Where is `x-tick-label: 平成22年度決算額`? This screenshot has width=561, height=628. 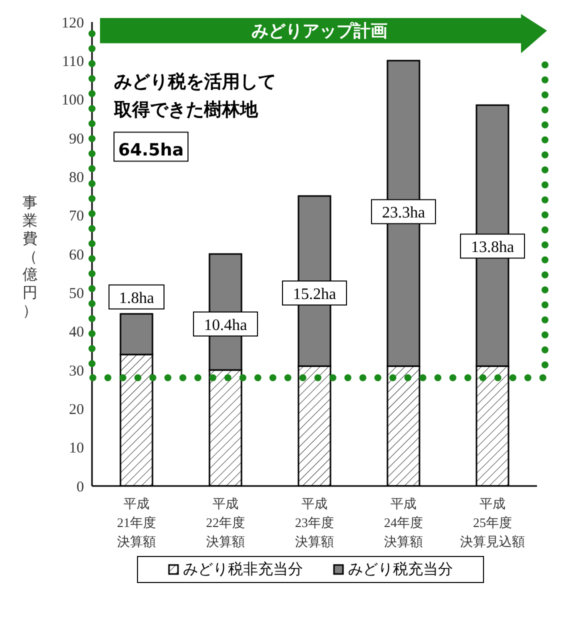 x-tick-label: 平成22年度決算額 is located at coordinates (225, 522).